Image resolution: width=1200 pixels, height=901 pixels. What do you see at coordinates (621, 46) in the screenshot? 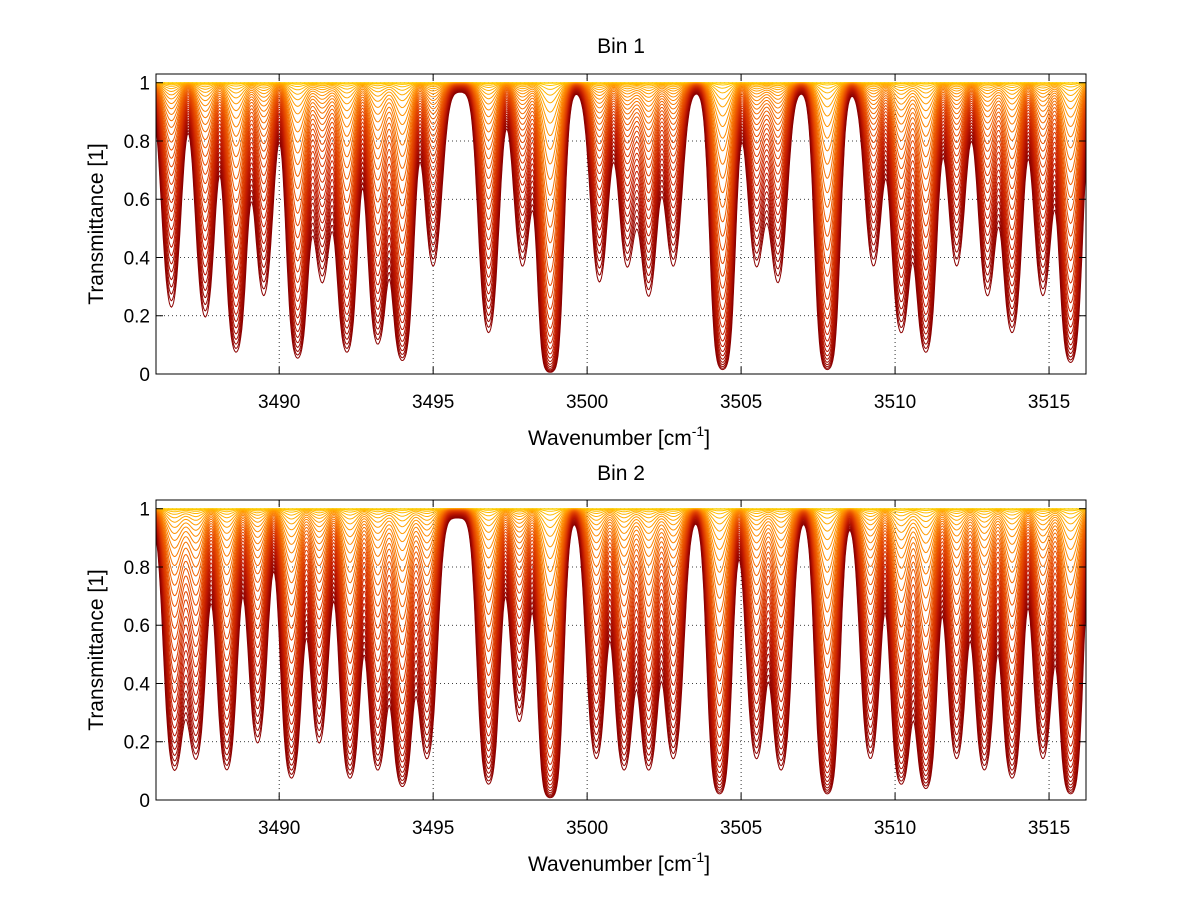
I see `chart-title: Bin 1` at bounding box center [621, 46].